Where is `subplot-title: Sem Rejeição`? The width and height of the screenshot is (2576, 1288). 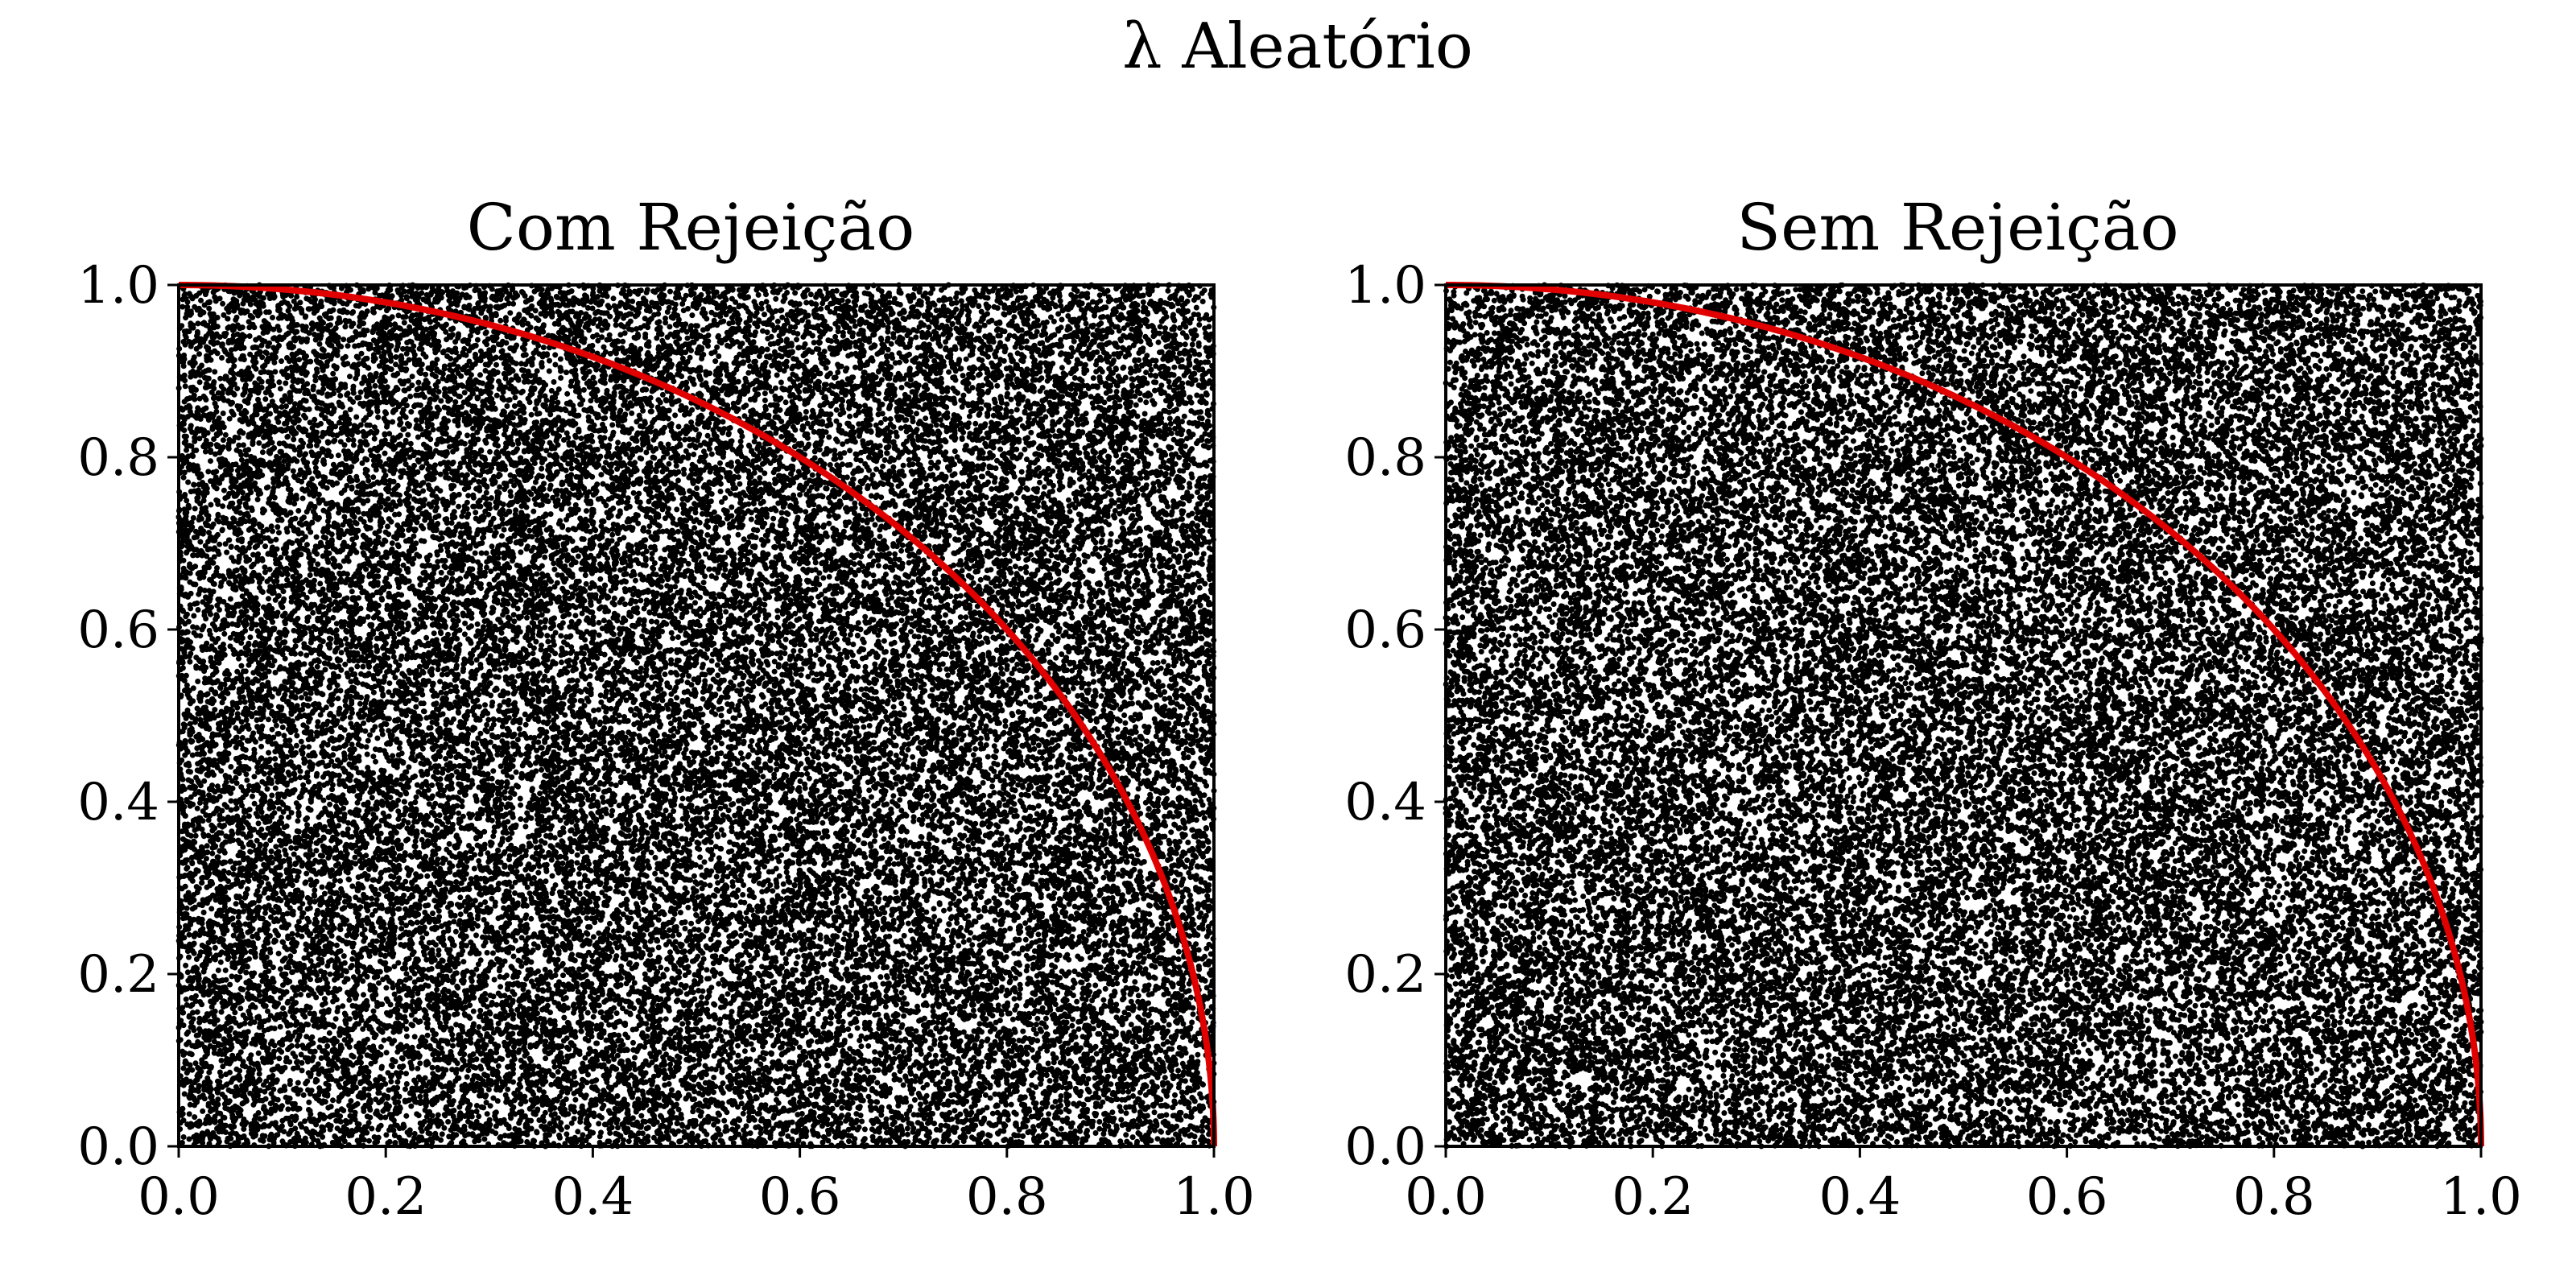
subplot-title: Sem Rejeição is located at coordinates (1957, 227).